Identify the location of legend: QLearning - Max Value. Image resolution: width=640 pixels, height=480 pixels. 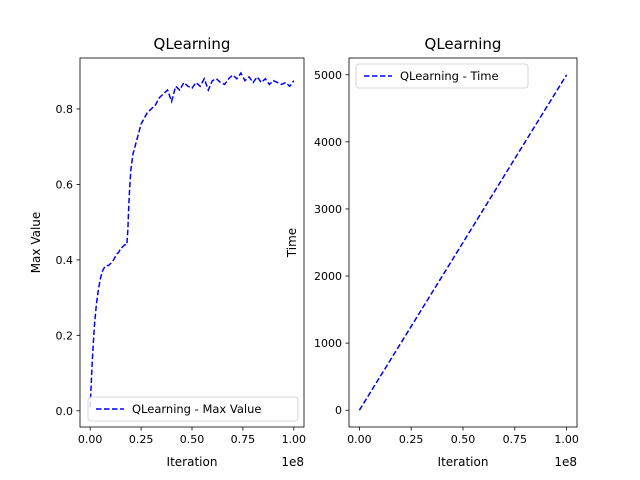
(193, 409).